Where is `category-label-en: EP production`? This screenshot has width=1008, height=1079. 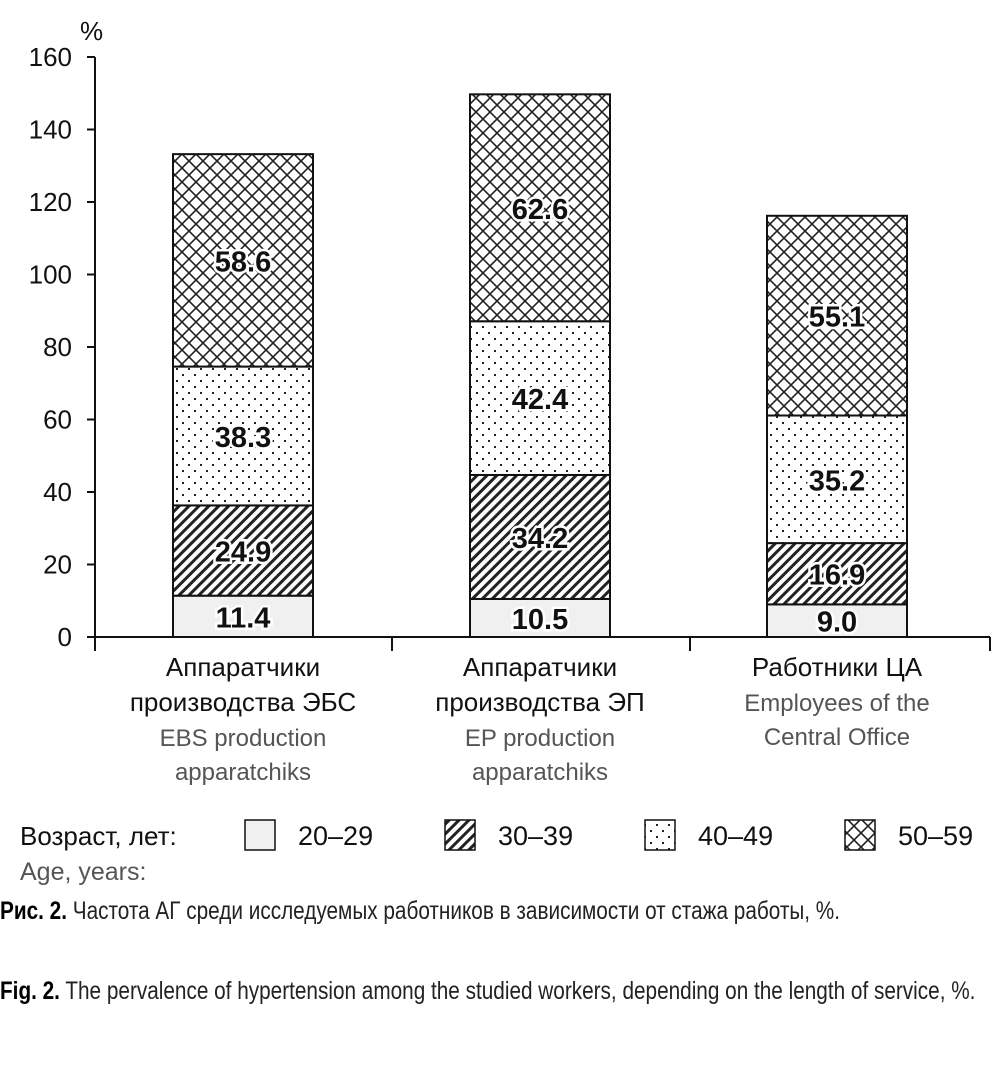 category-label-en: EP production is located at coordinates (540, 738).